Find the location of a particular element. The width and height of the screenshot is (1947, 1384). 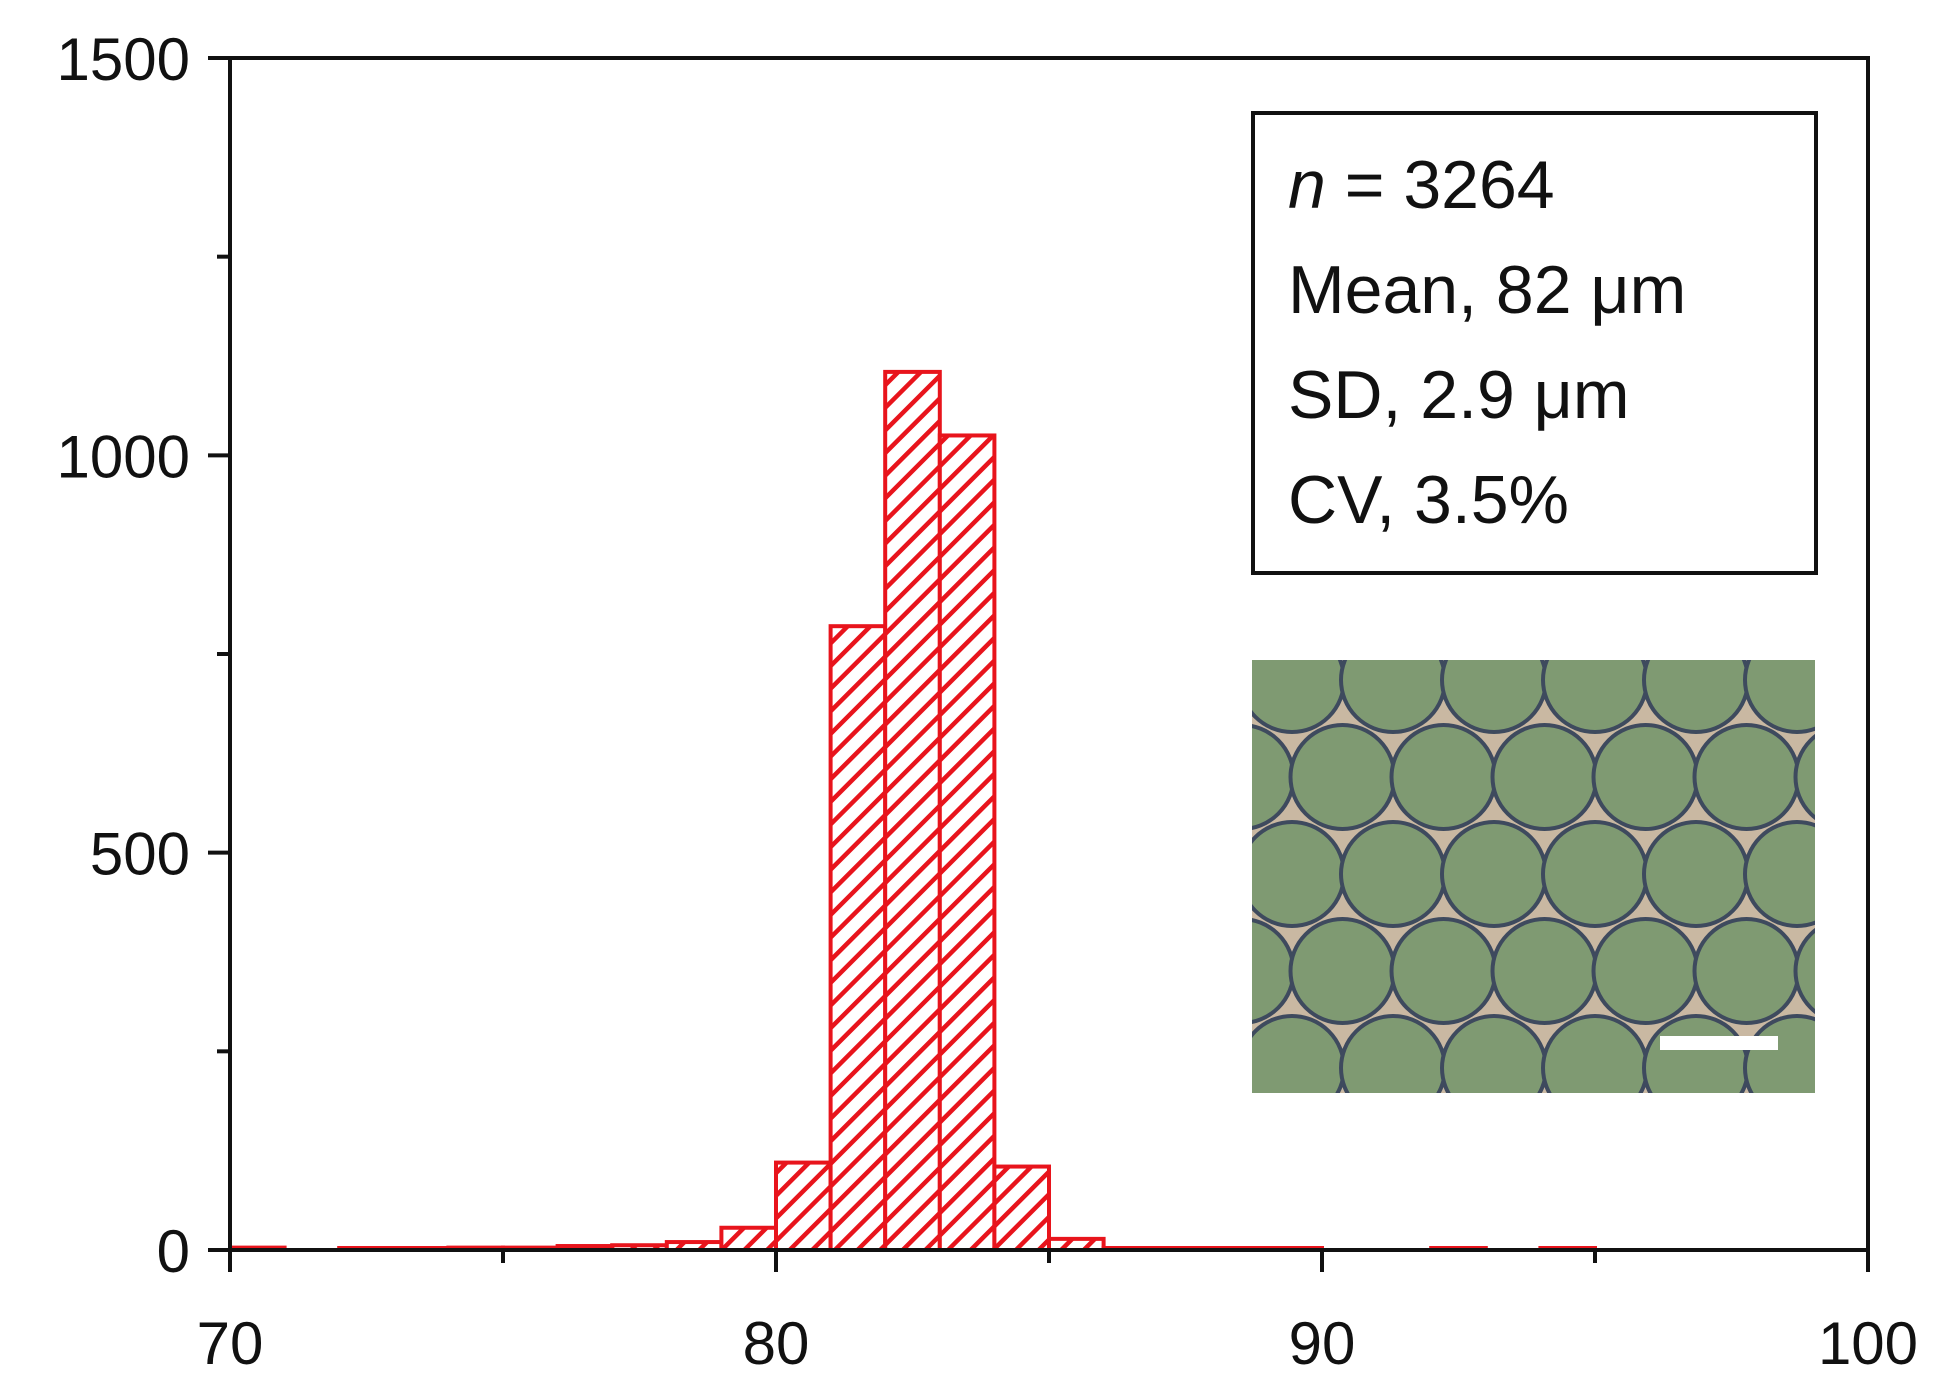

x-axis: 70 80 90 100 is located at coordinates (1057, 1313).